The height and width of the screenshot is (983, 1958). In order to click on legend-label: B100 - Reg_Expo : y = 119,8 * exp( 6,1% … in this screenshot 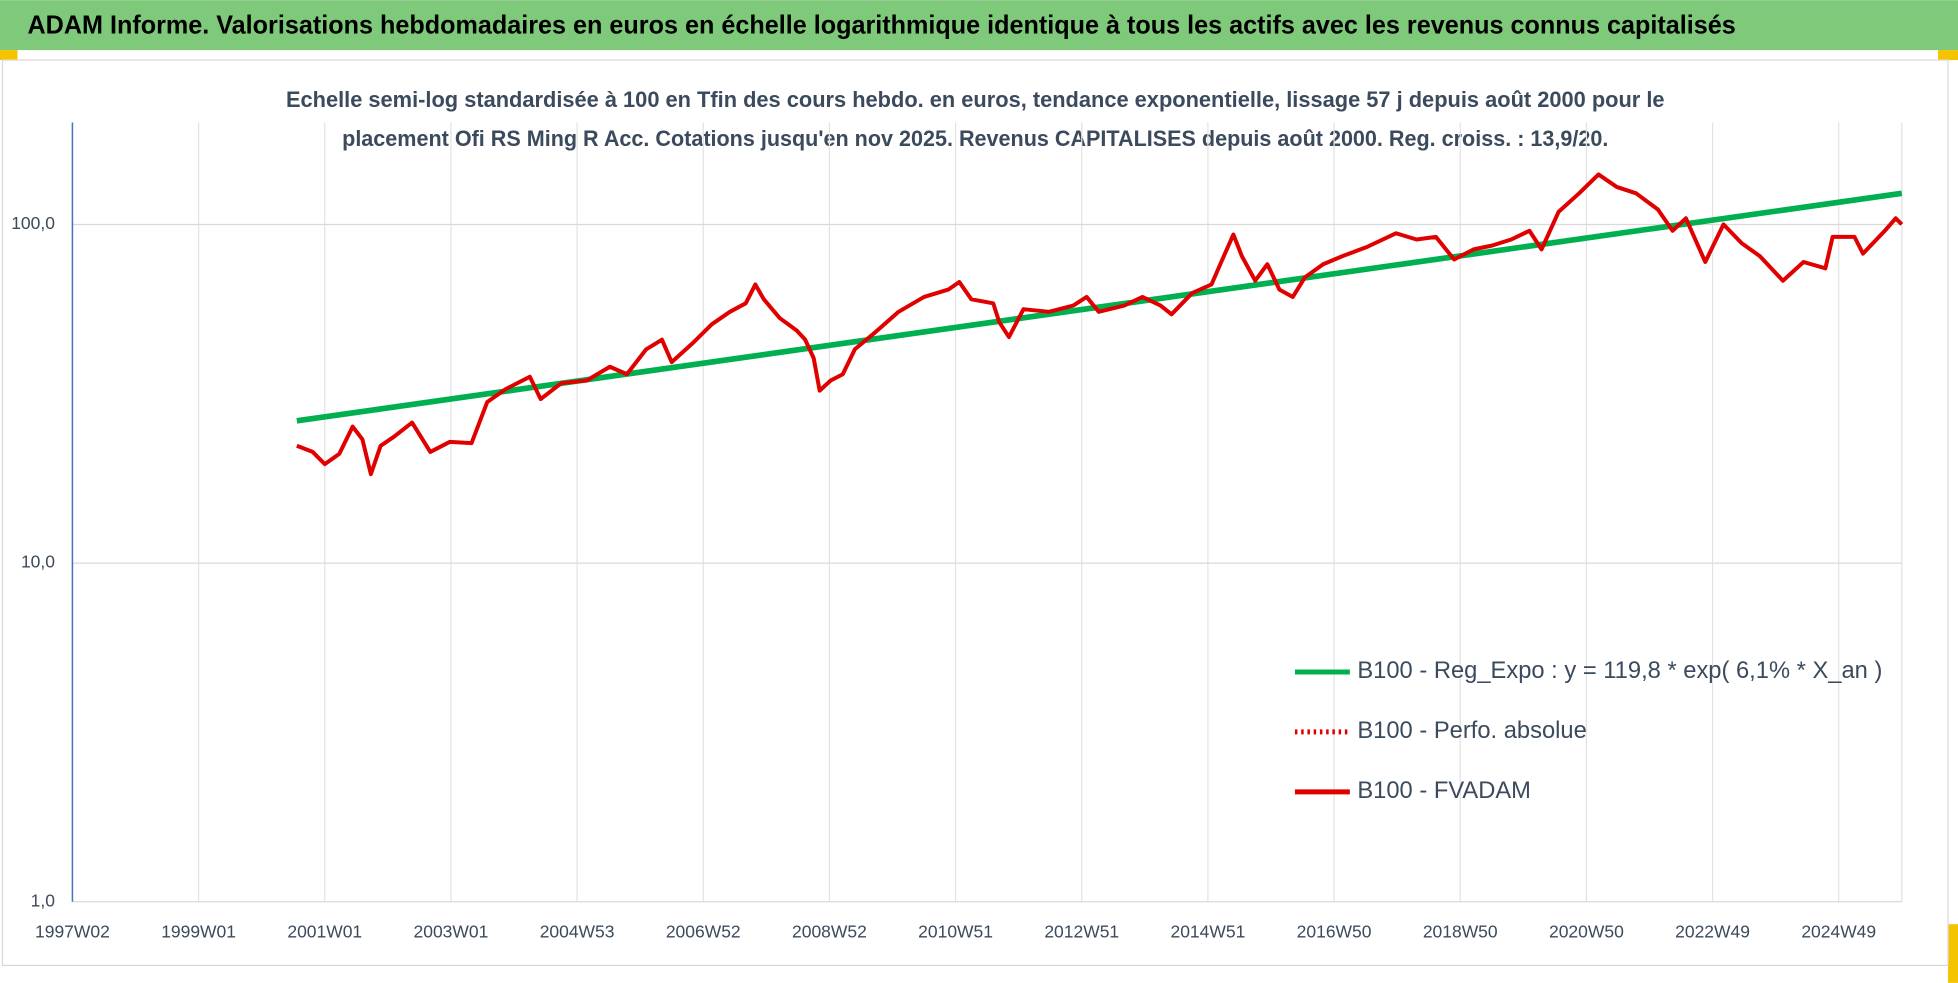, I will do `click(1619, 671)`.